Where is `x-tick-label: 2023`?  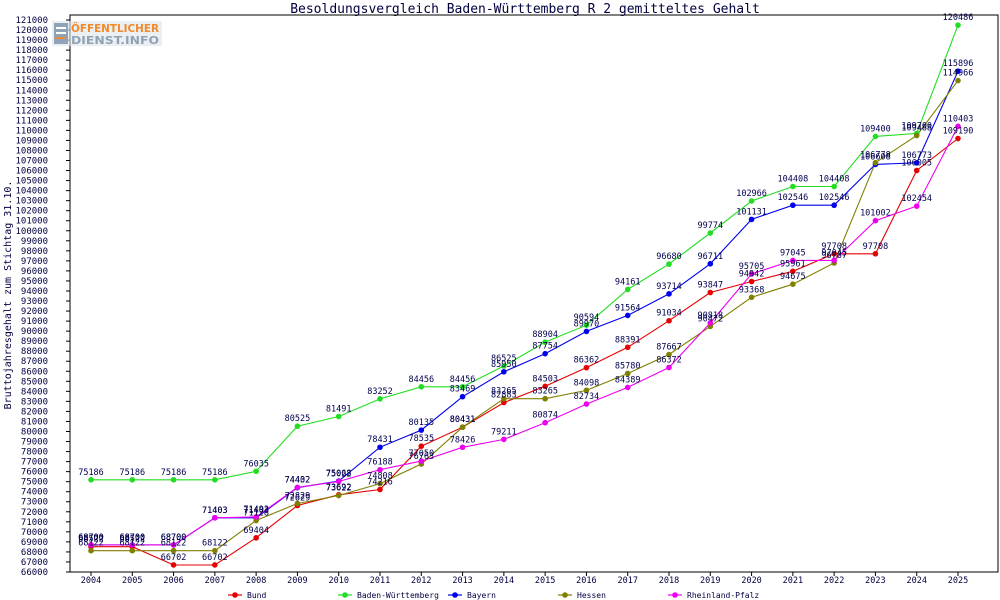
x-tick-label: 2023 is located at coordinates (875, 581).